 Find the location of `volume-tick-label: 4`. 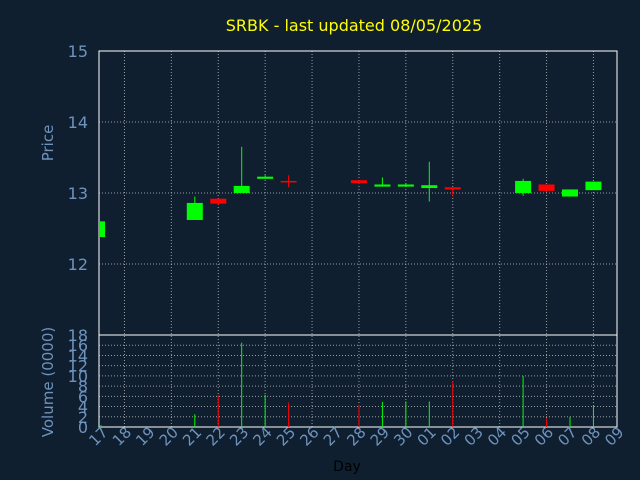

volume-tick-label: 4 is located at coordinates (83, 407).